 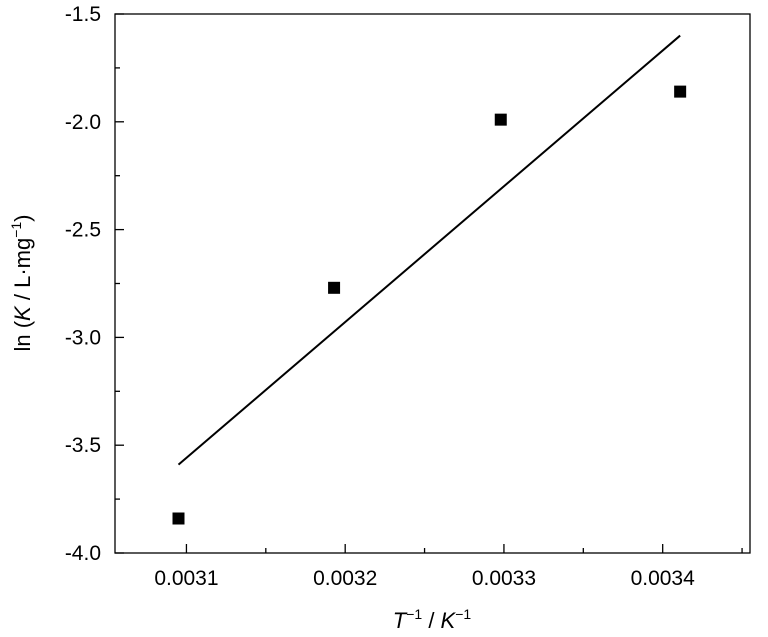 I want to click on x-tick-label: 0.0032, so click(x=345, y=578).